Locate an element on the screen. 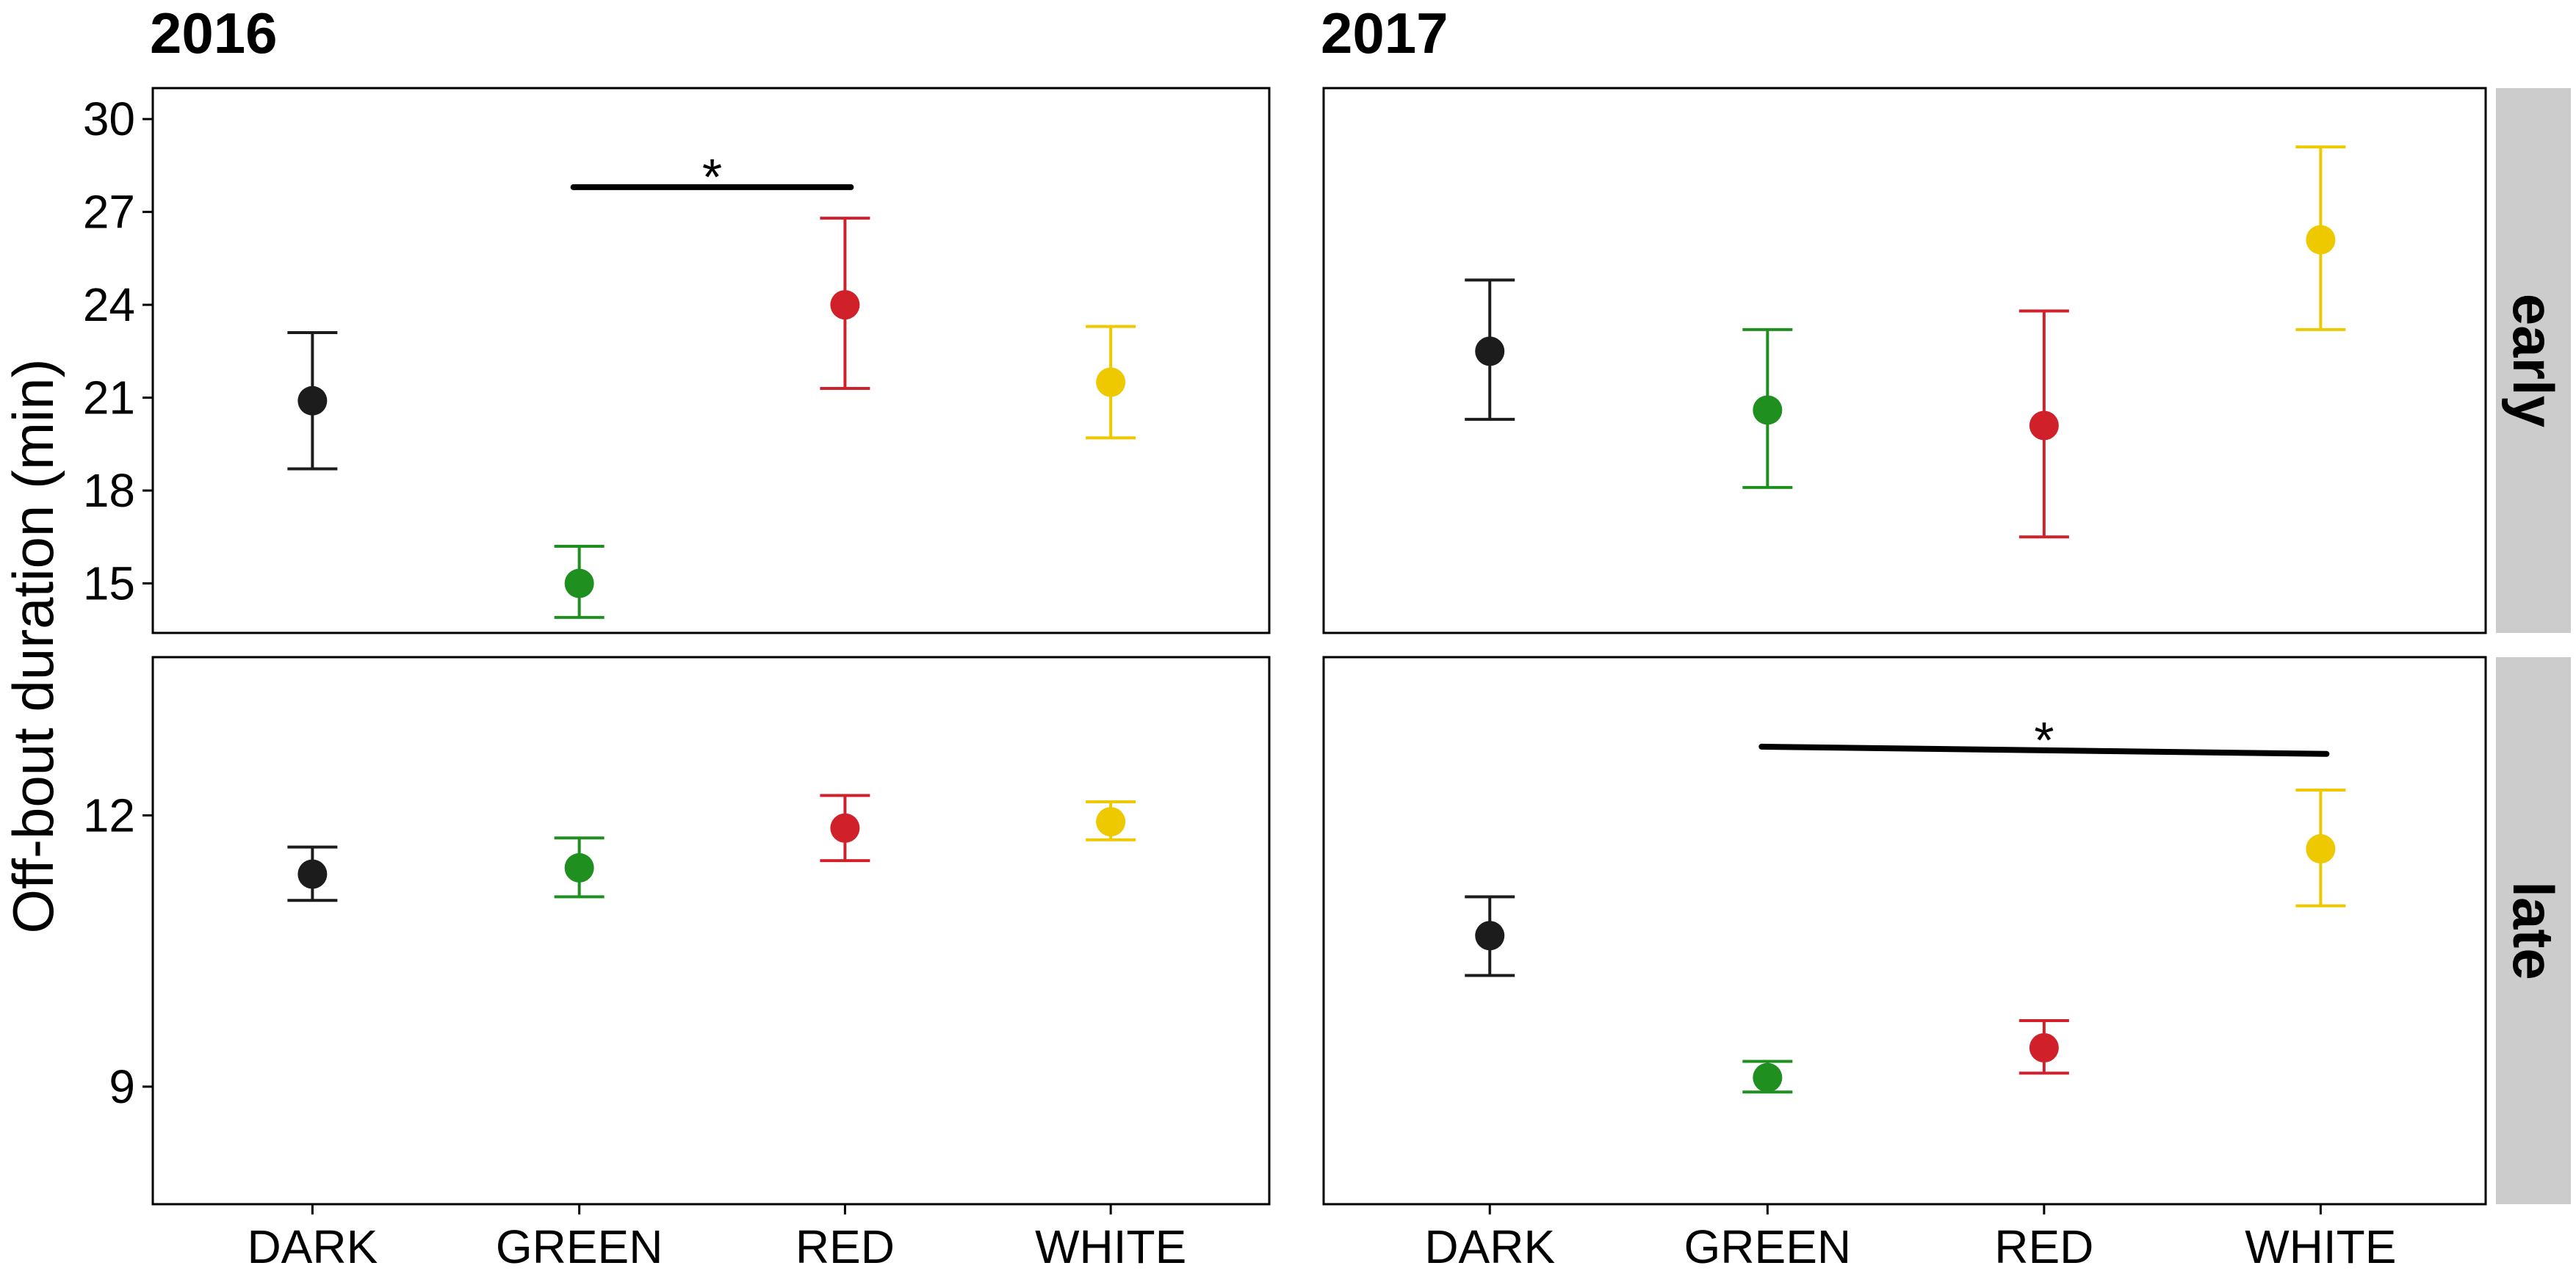  x-tick-label-2016-WHITE: WHITE is located at coordinates (1110, 1245).